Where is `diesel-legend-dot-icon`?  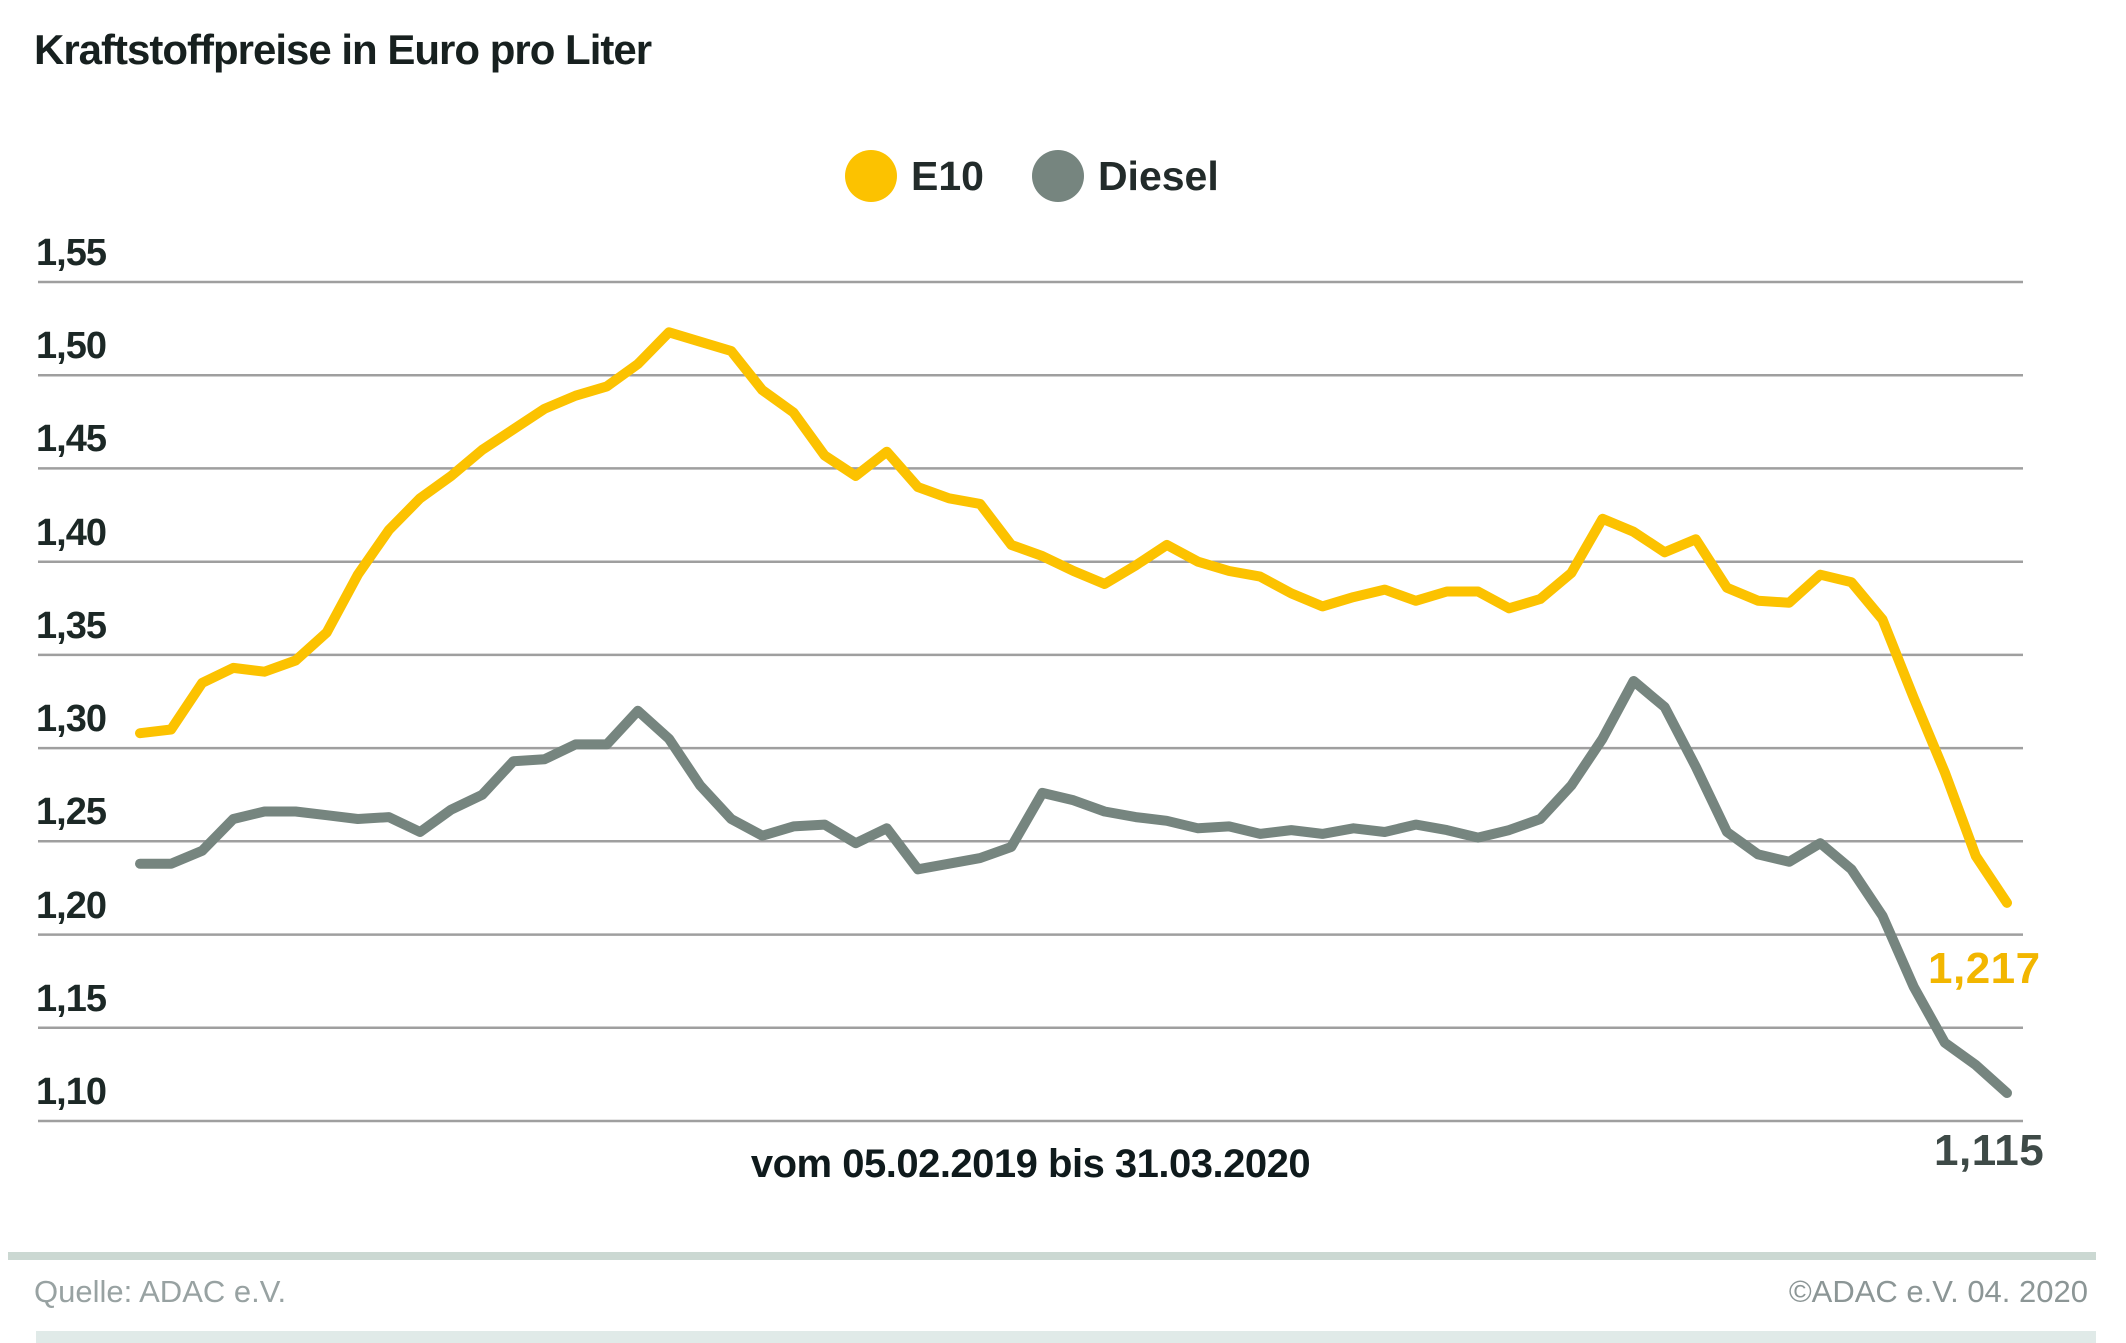
diesel-legend-dot-icon is located at coordinates (1057, 176).